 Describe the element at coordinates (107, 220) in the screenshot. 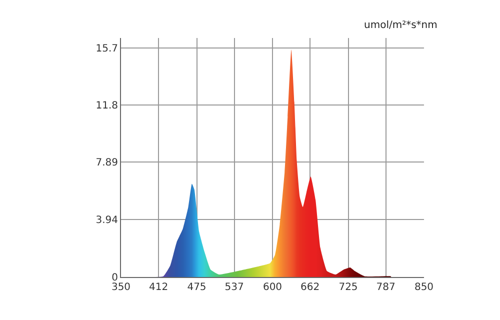

I see `y-tick-label: 3.94` at that location.